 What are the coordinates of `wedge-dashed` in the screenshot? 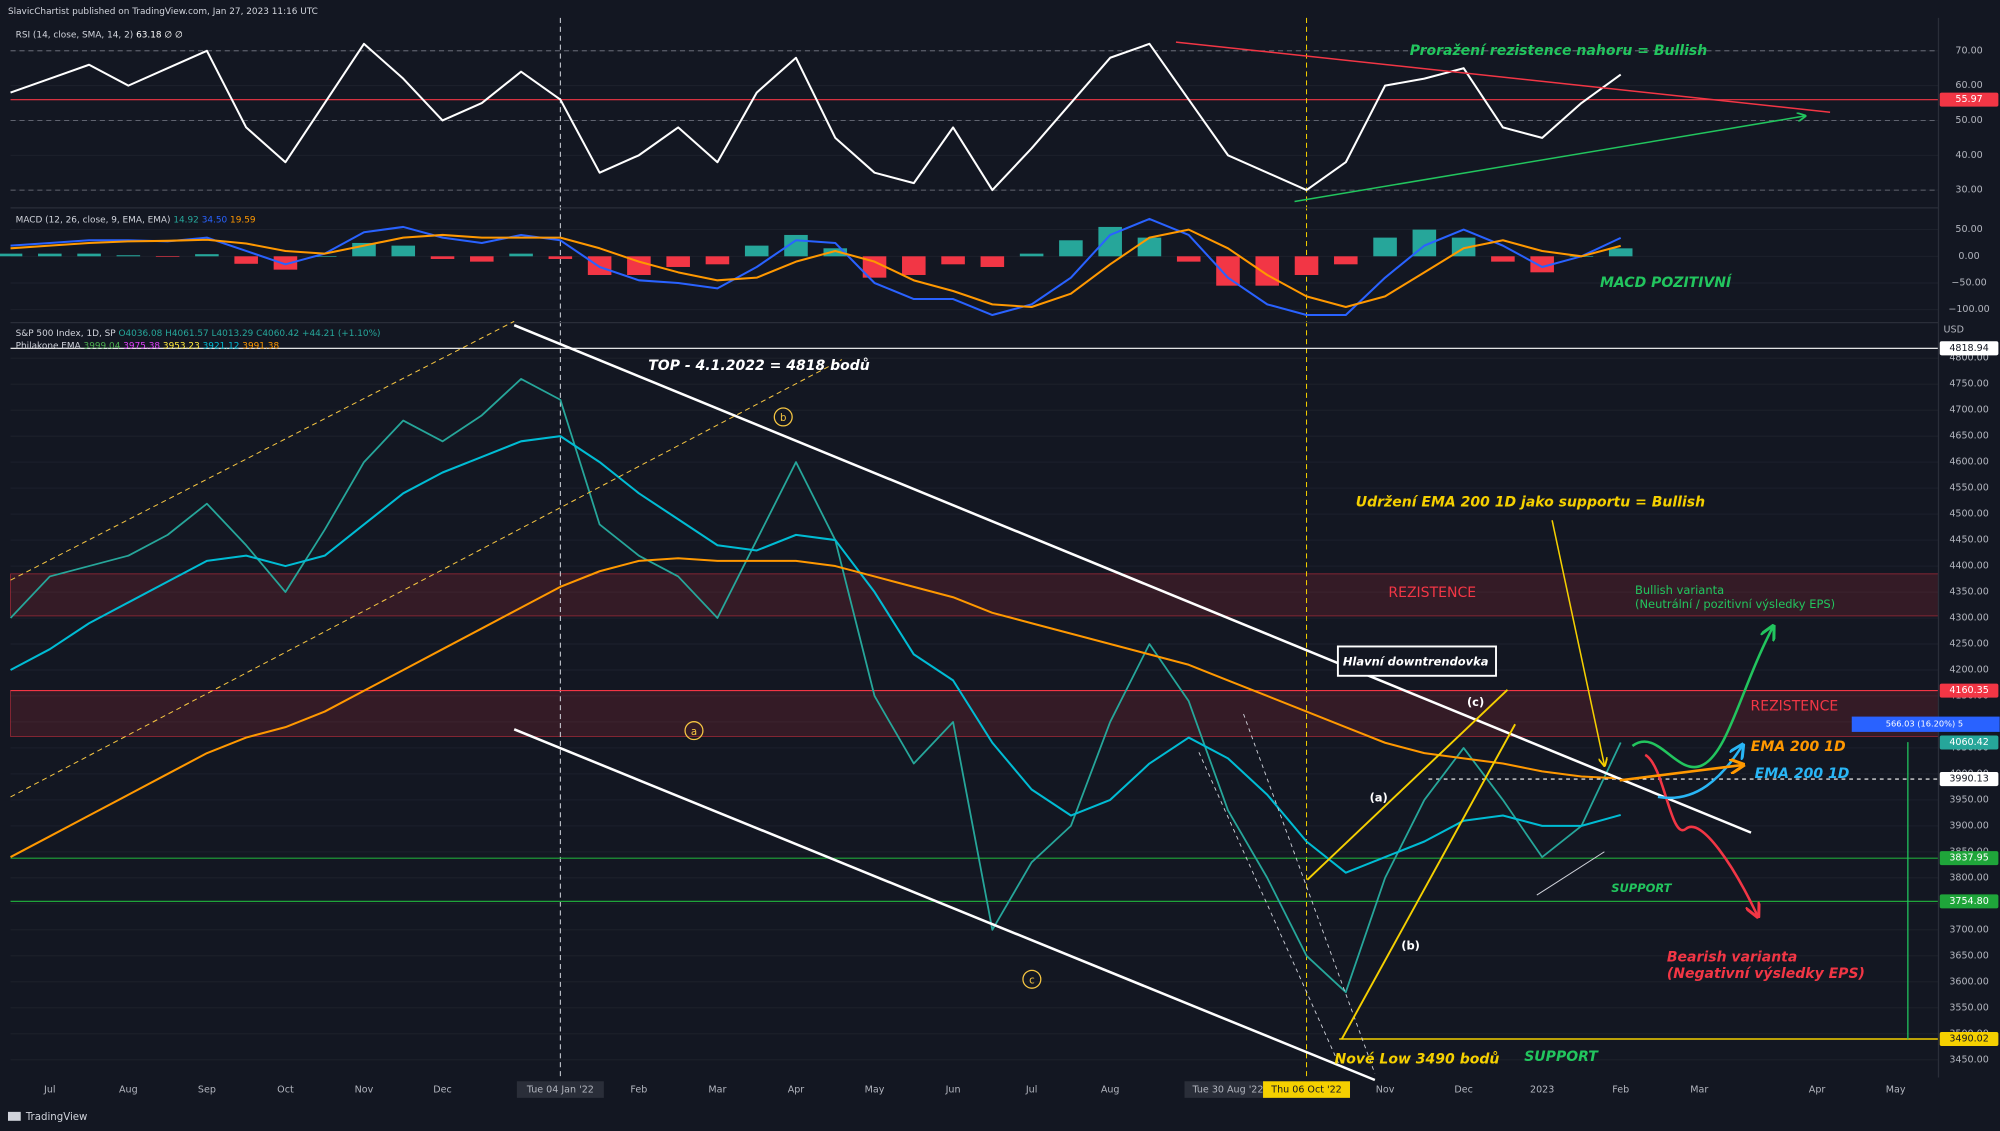 It's located at (1309, 893).